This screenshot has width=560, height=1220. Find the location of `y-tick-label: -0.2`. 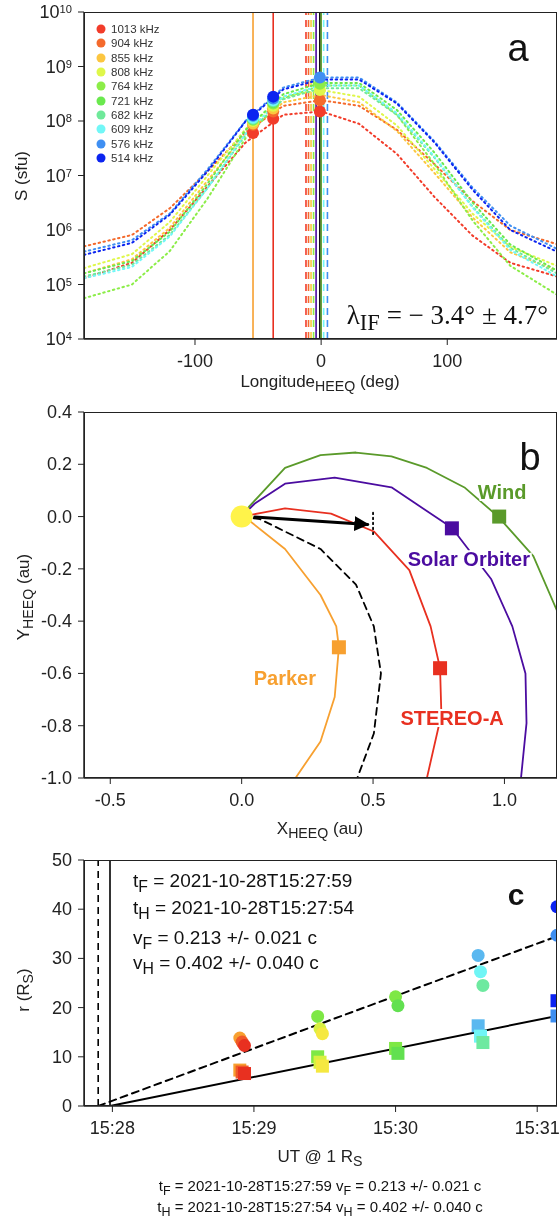

y-tick-label: -0.2 is located at coordinates (56, 568).